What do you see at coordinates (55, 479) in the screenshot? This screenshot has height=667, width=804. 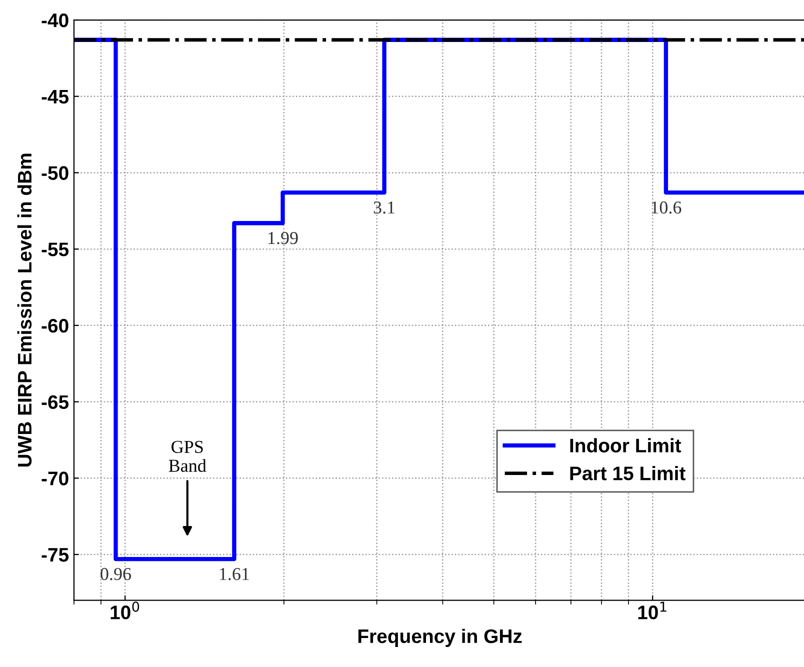 I see `y-tick-label: -70` at bounding box center [55, 479].